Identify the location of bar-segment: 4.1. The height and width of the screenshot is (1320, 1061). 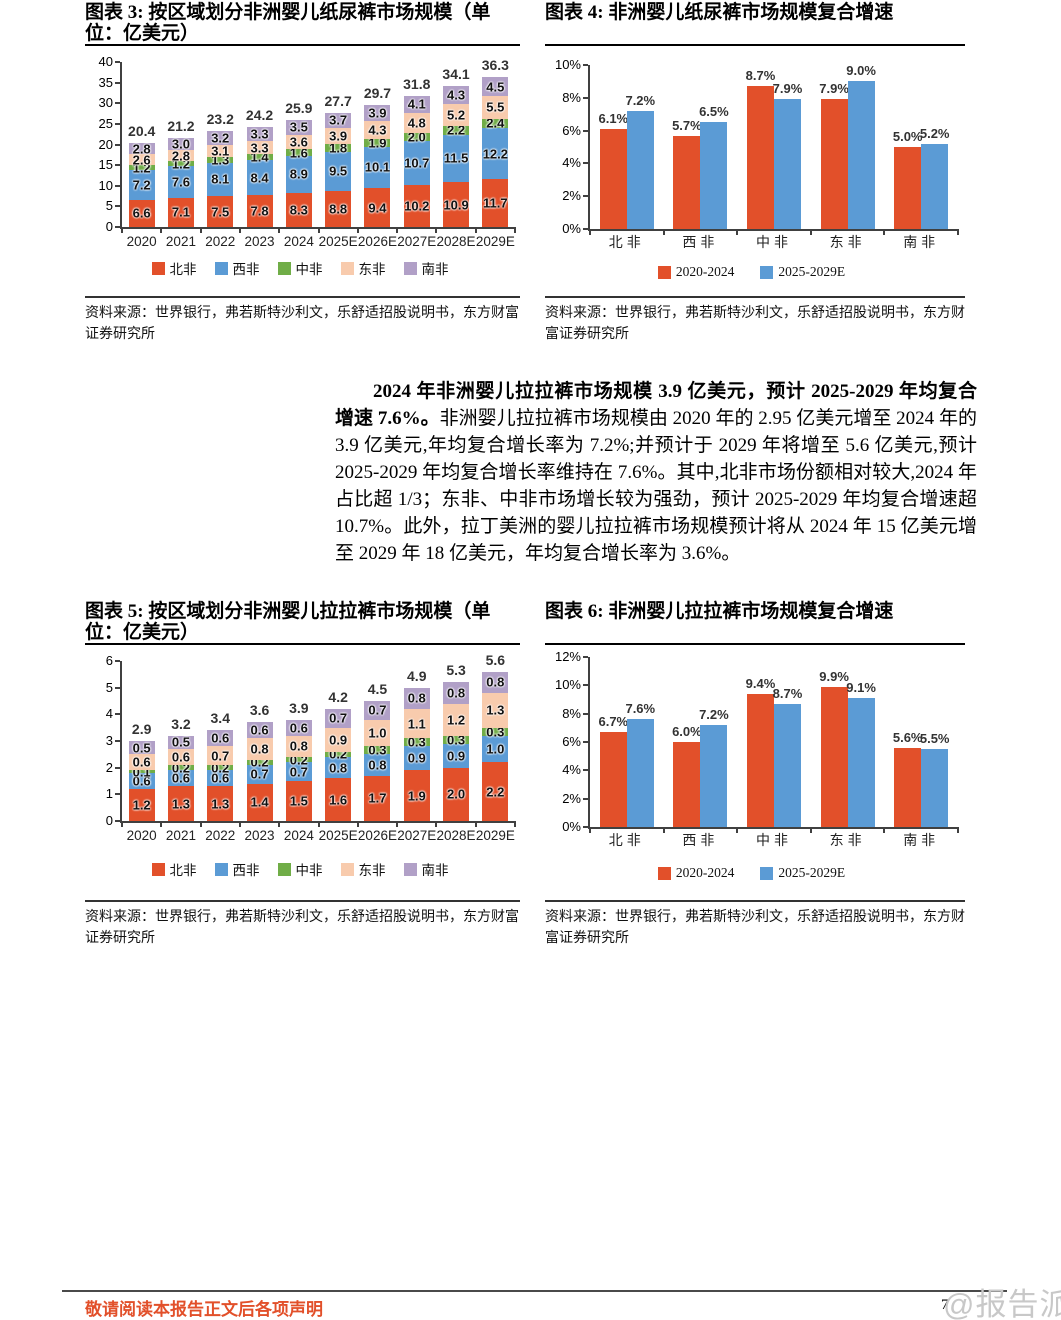
(416, 104).